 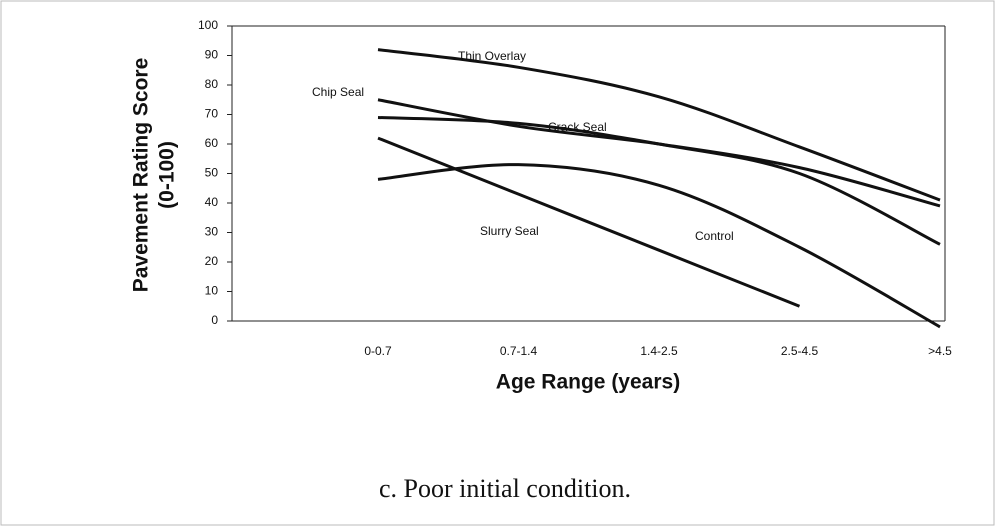 I want to click on y-tick-label: 40, so click(x=212, y=202).